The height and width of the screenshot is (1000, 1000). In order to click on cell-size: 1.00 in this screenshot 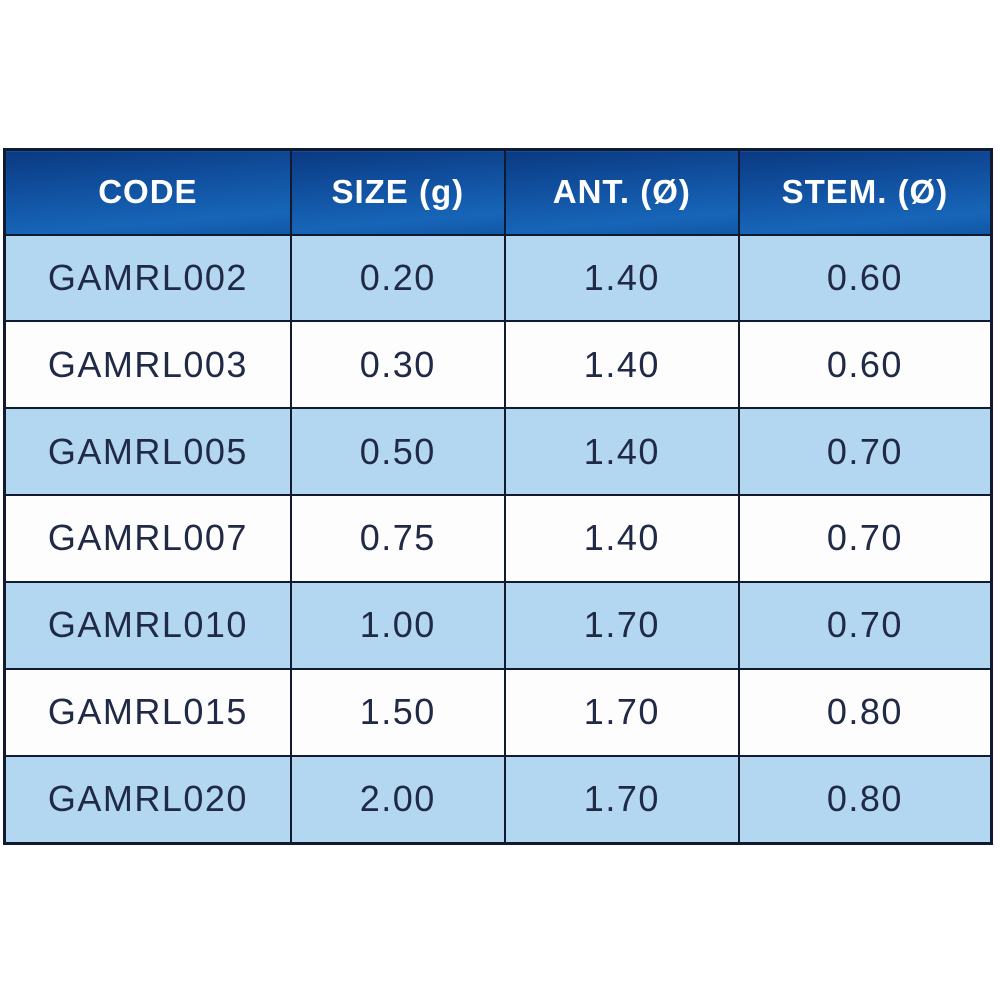, I will do `click(397, 625)`.